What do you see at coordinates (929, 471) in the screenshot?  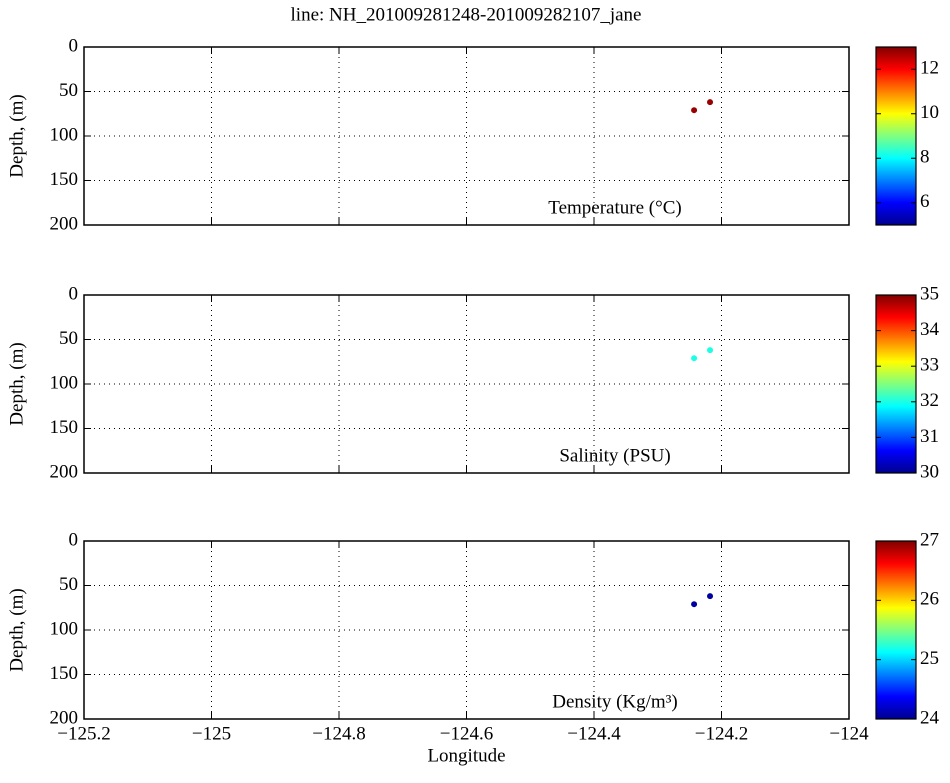 I see `colorbar-tick-label: 30` at bounding box center [929, 471].